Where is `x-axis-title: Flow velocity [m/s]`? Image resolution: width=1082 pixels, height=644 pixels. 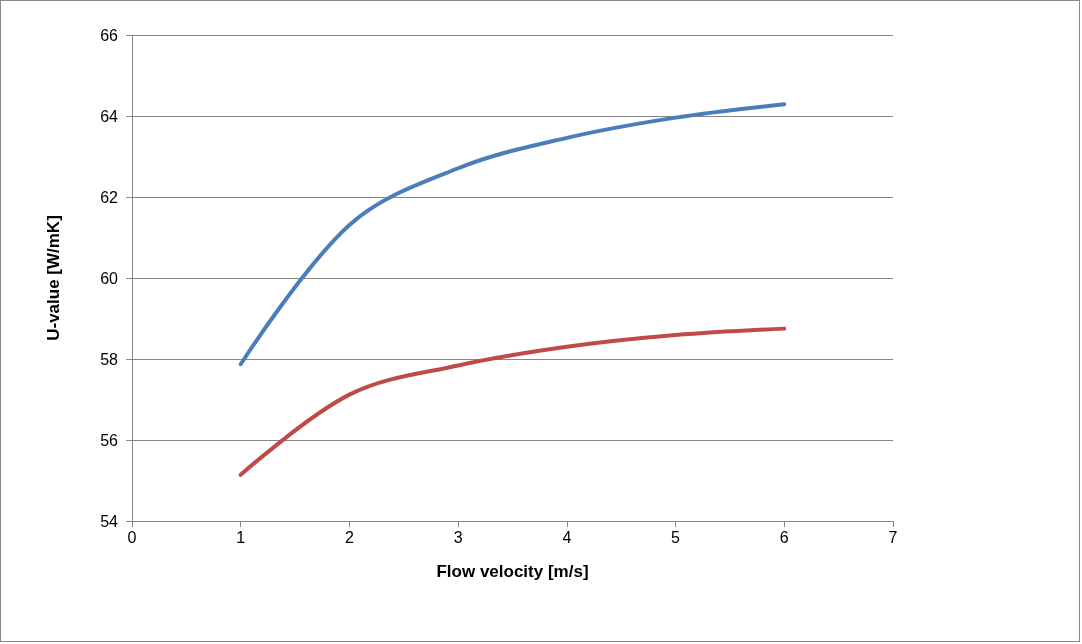
x-axis-title: Flow velocity [m/s] is located at coordinates (512, 571).